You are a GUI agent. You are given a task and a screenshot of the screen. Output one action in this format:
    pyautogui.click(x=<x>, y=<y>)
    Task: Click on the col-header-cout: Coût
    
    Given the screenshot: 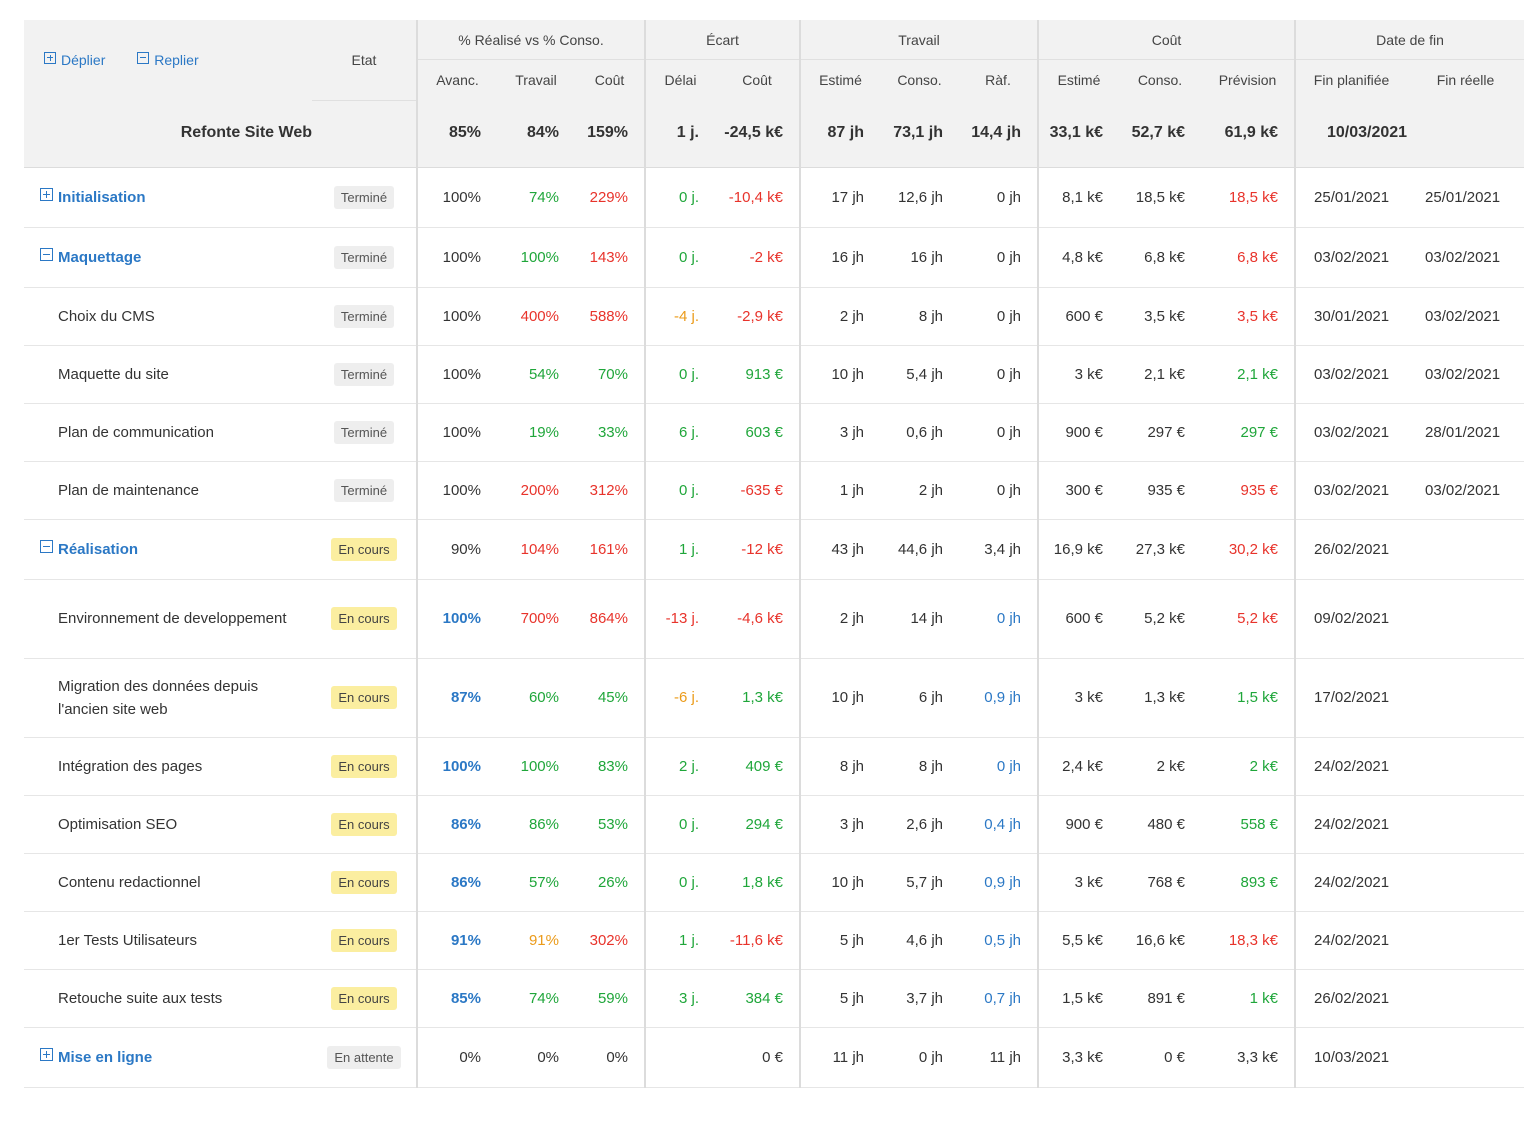 What is the action you would take?
    pyautogui.click(x=610, y=79)
    